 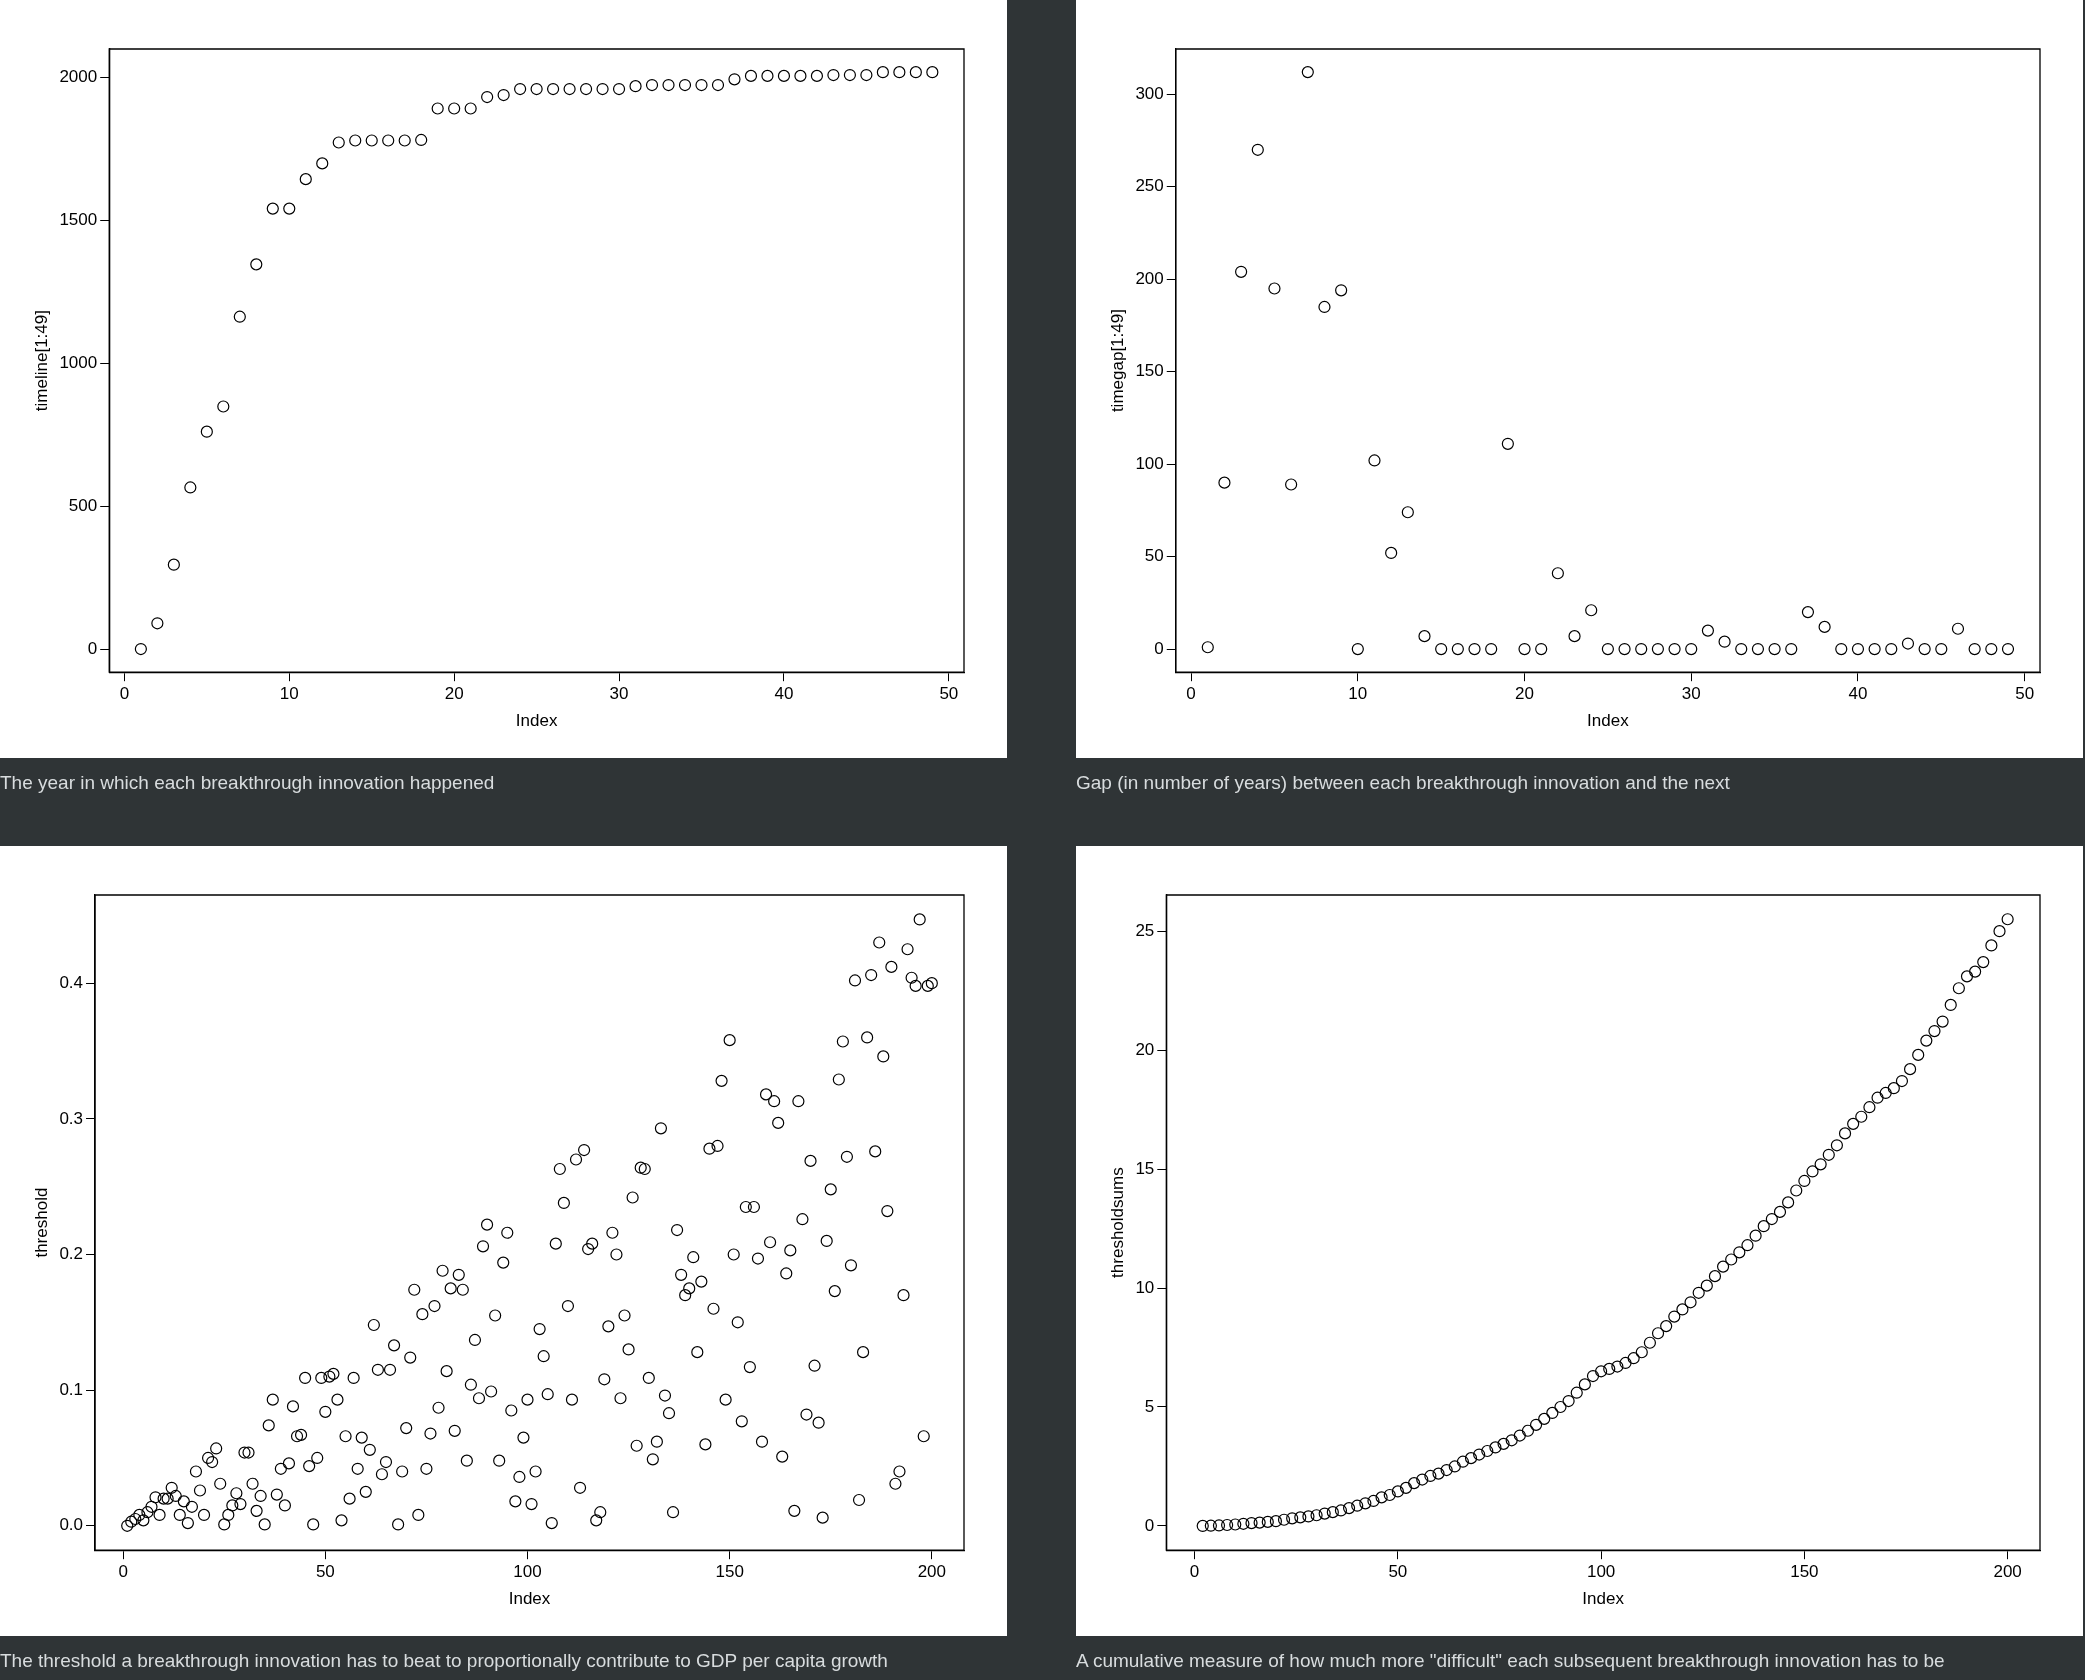 I want to click on x-tick-label: 40, so click(x=784, y=694).